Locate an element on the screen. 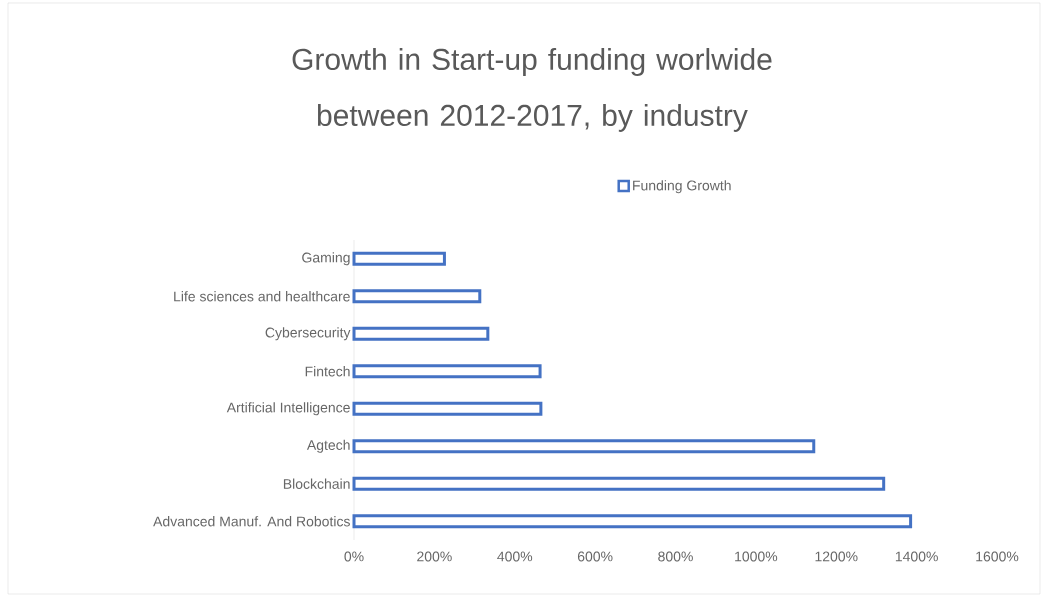  x-tick-label: 200% is located at coordinates (434, 556).